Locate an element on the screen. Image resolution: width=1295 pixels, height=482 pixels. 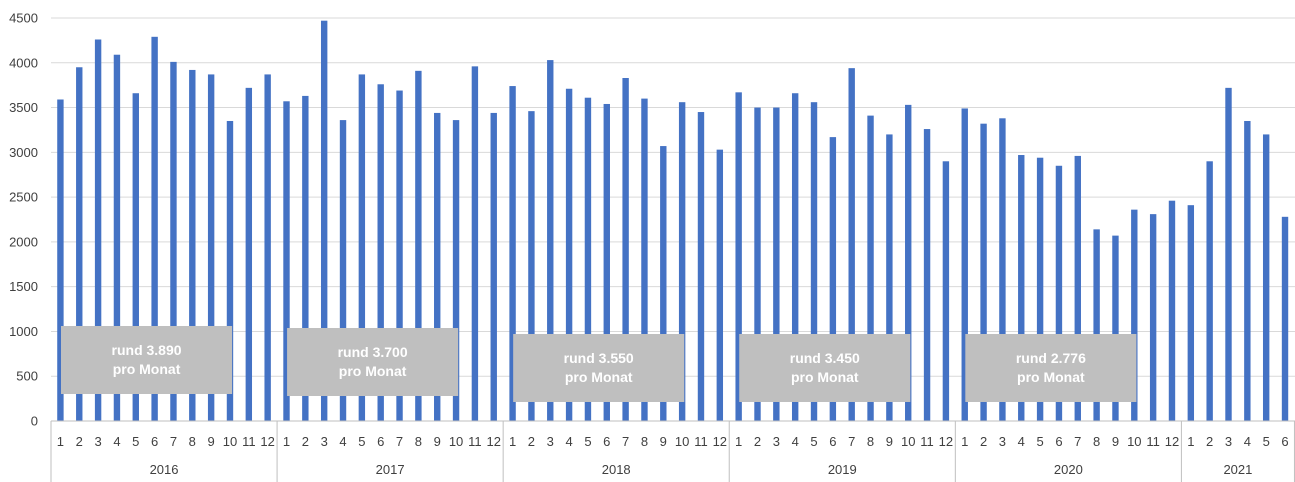
y-tick-label: 4000 is located at coordinates (23, 62).